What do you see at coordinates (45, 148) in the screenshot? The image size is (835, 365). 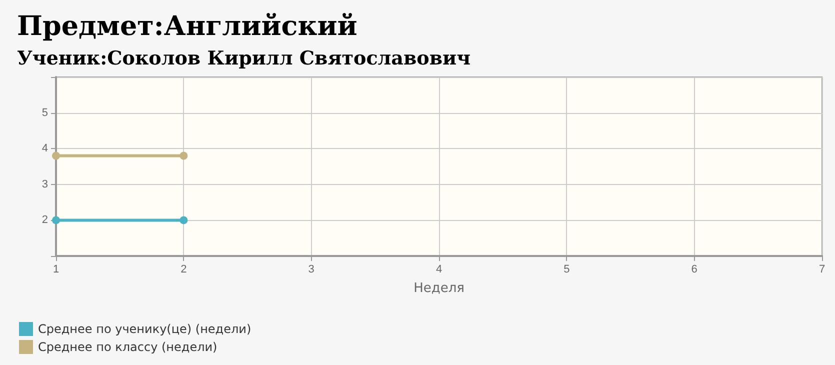 I see `y-tick-label: 4` at bounding box center [45, 148].